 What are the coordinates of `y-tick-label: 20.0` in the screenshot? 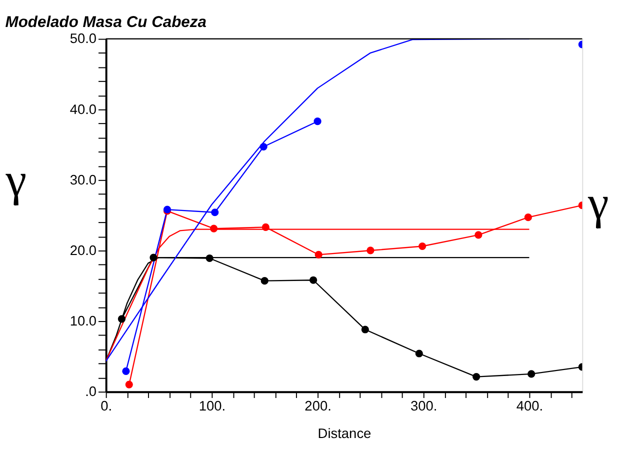 It's located at (83, 250).